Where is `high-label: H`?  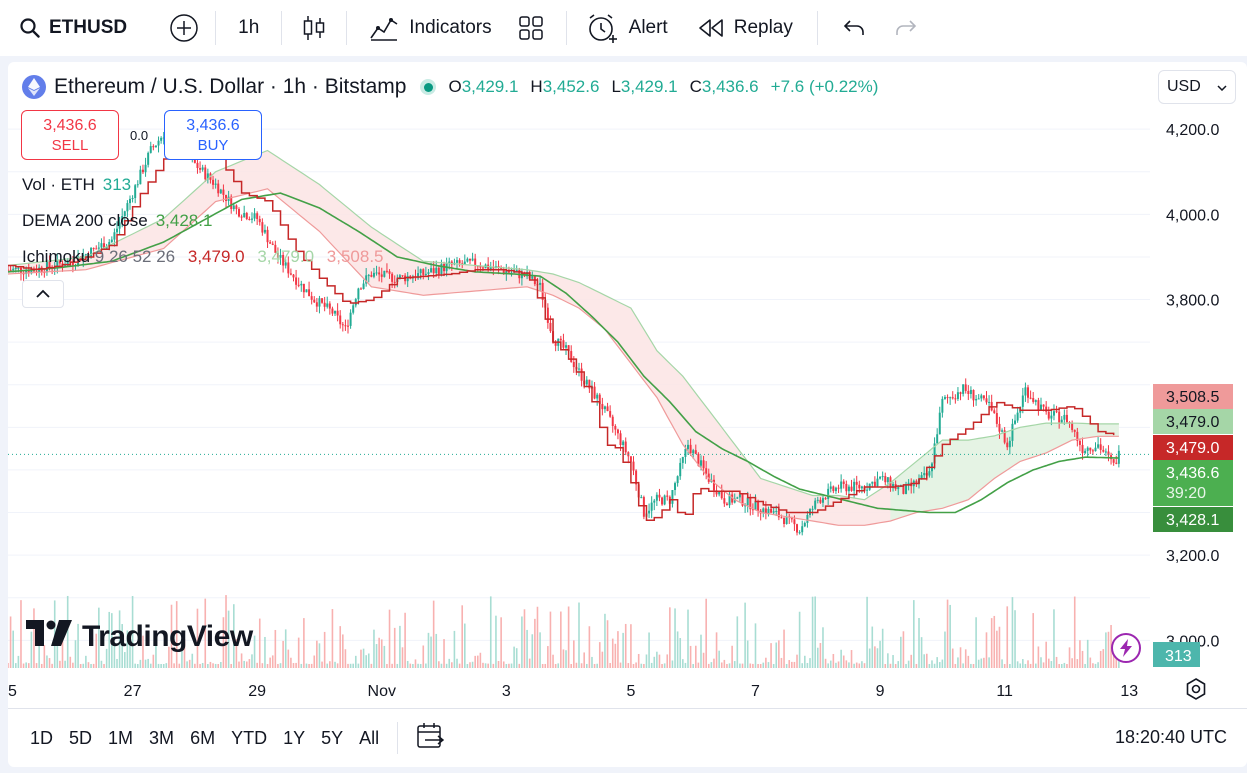
high-label: H is located at coordinates (536, 86).